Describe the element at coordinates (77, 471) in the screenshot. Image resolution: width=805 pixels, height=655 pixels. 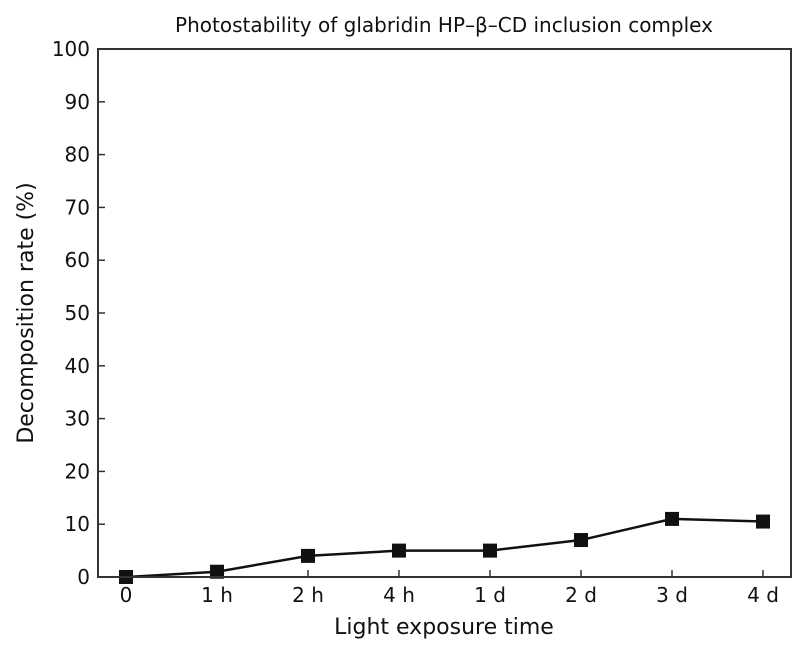
I see `y-tick-label: 20` at that location.